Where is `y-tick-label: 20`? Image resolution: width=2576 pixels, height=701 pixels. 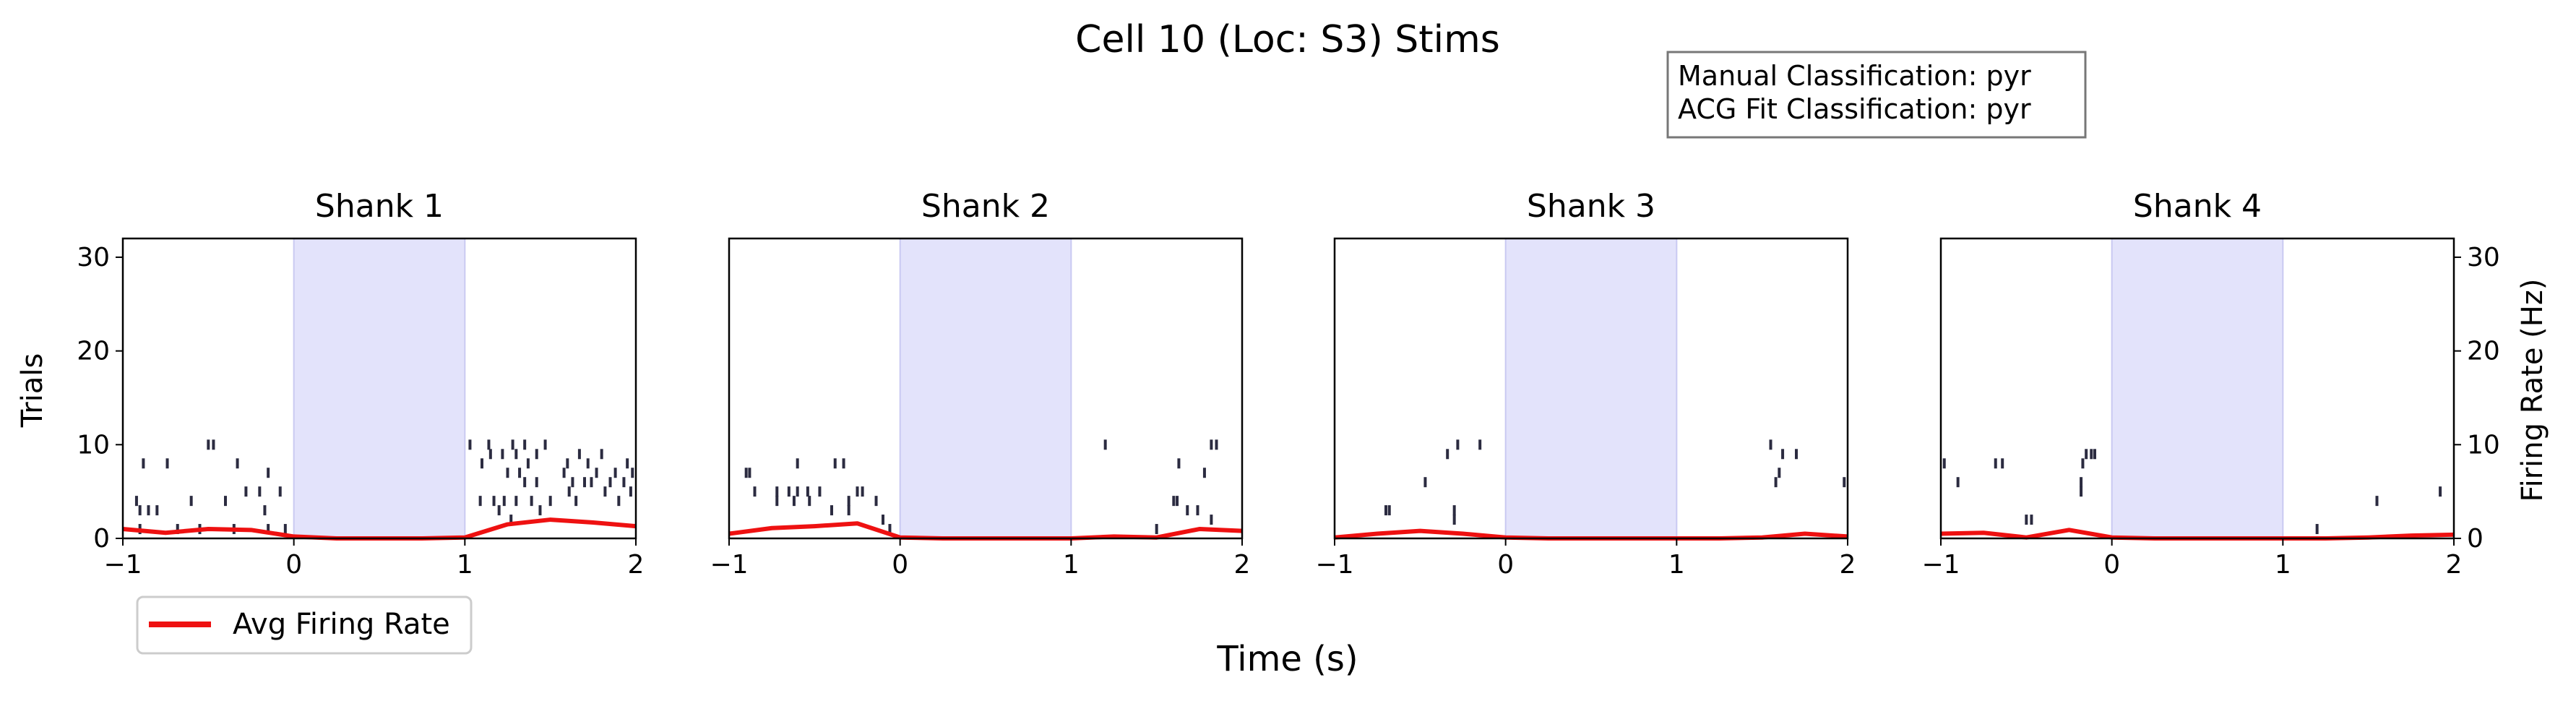
y-tick-label: 20 is located at coordinates (93, 351).